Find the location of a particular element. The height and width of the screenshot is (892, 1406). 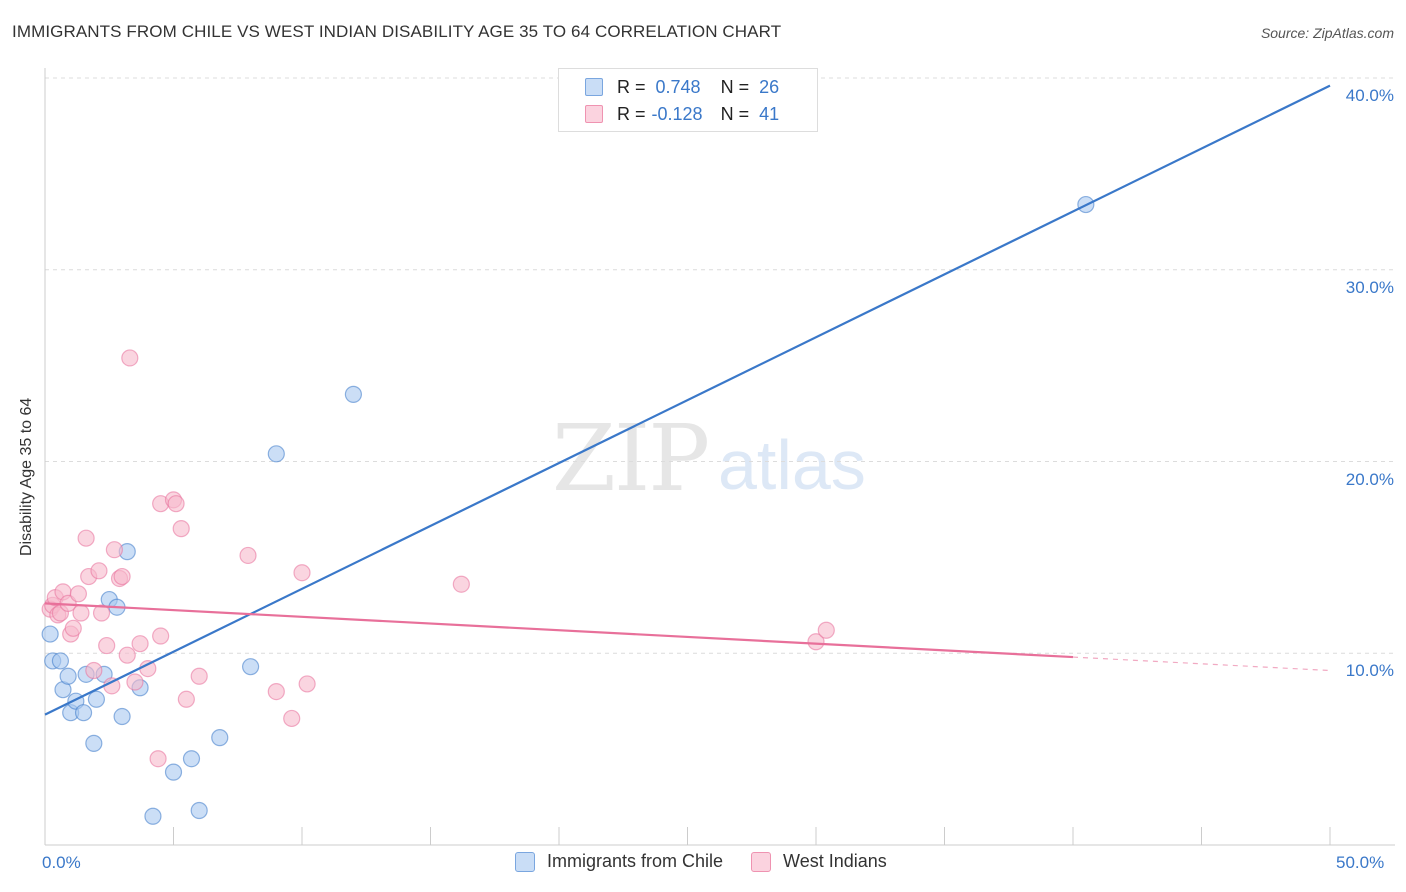

x-tick-label-min: 0.0% is located at coordinates (61, 862).